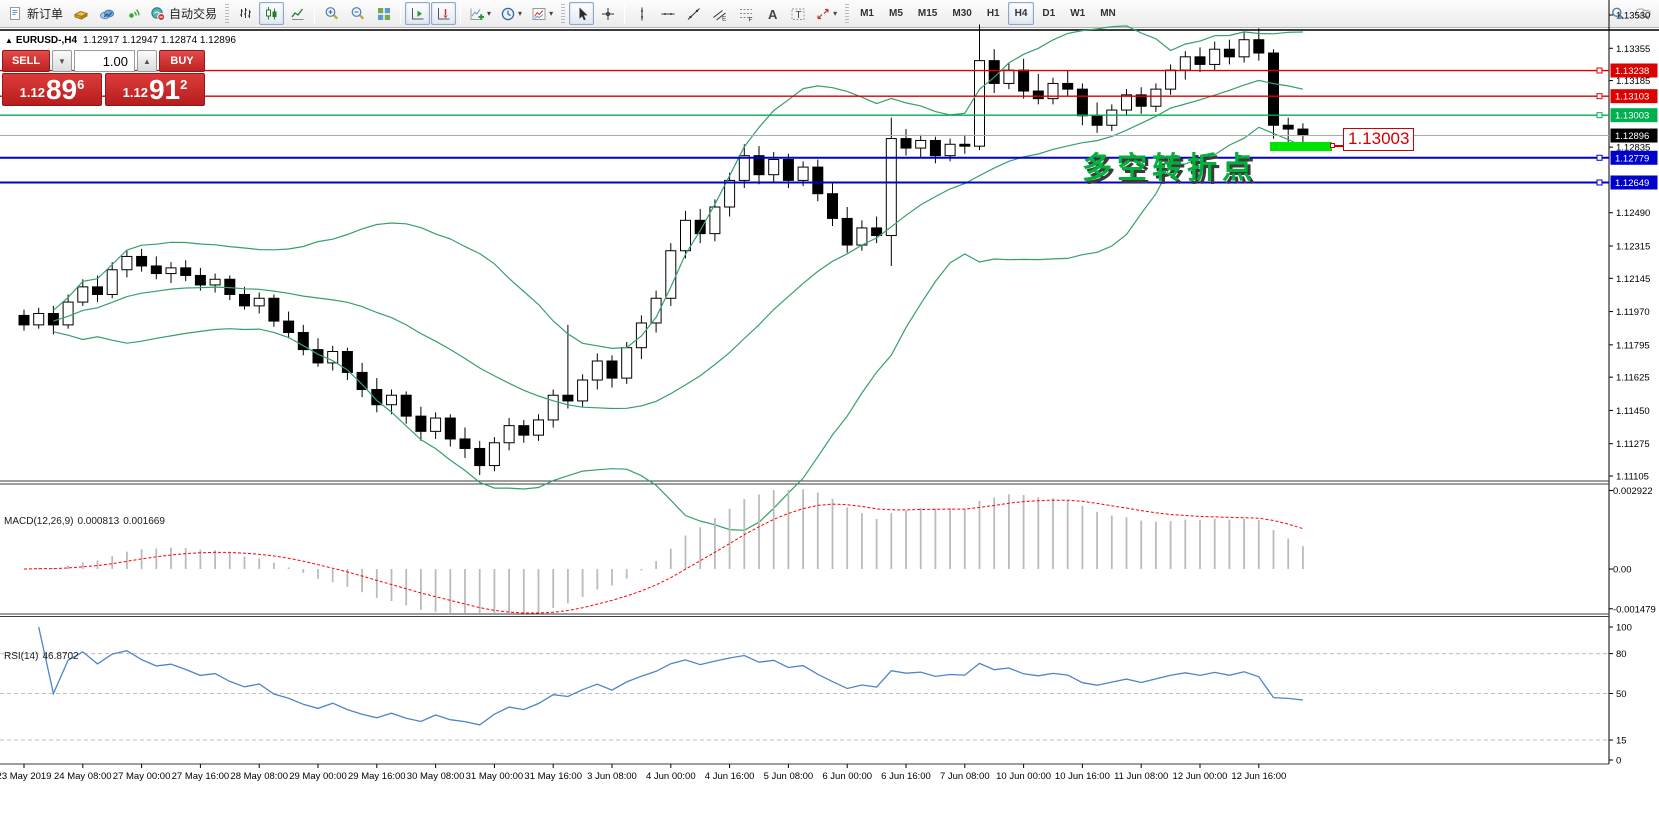  Describe the element at coordinates (1632, 183) in the screenshot. I see `support-badge-label: 1.12649` at that location.